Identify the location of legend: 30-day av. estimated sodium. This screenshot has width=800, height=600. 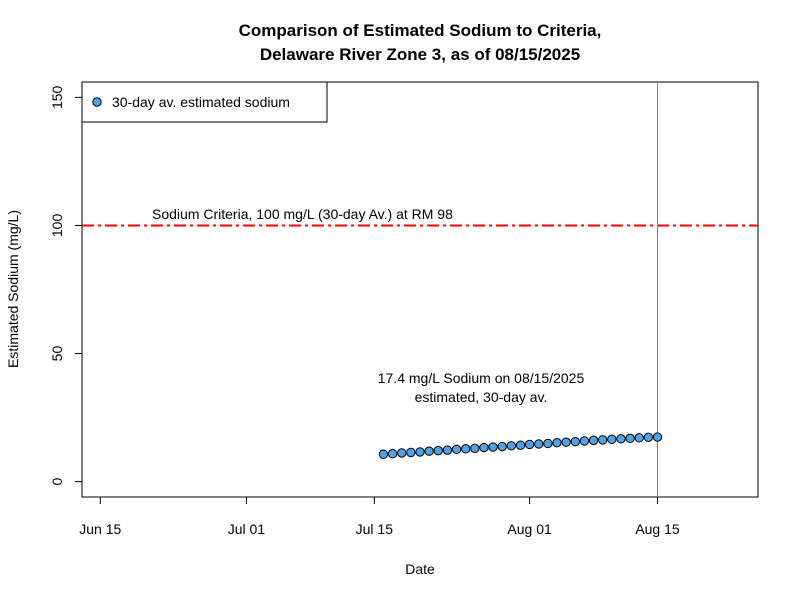
(204, 102).